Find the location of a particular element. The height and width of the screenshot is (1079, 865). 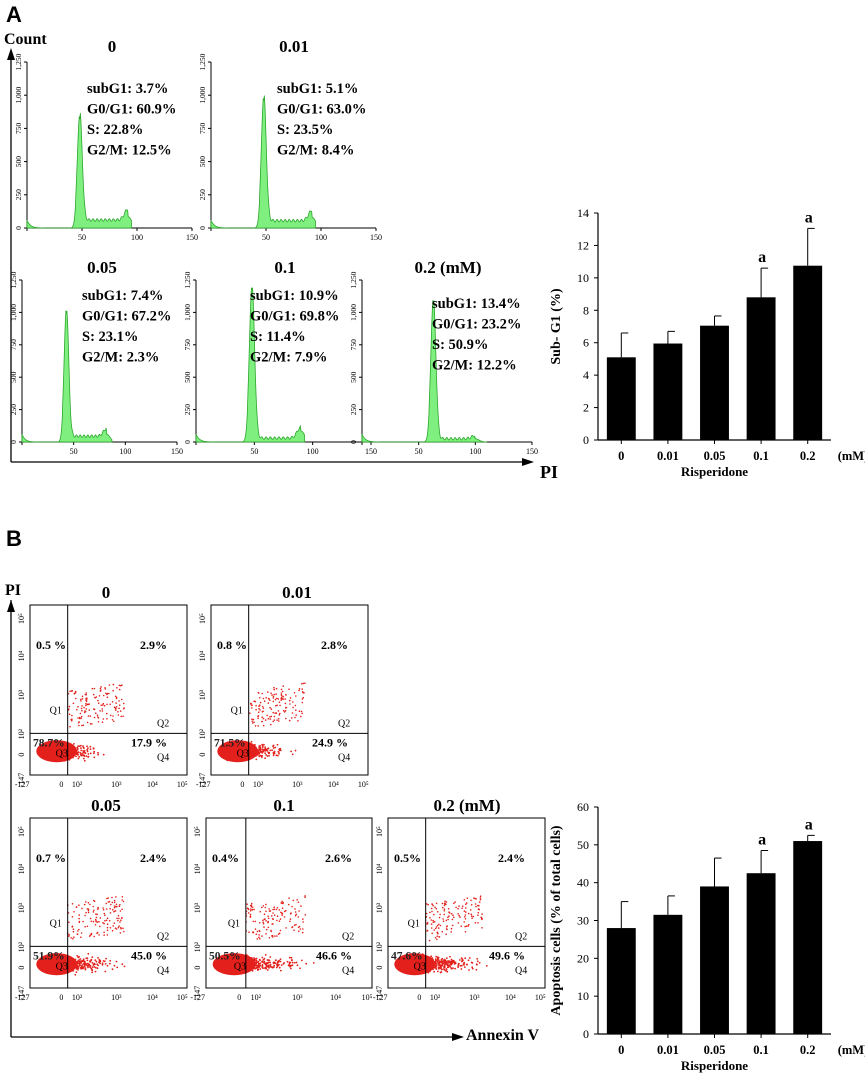

bar-xlabel: Risperidone is located at coordinates (714, 471).